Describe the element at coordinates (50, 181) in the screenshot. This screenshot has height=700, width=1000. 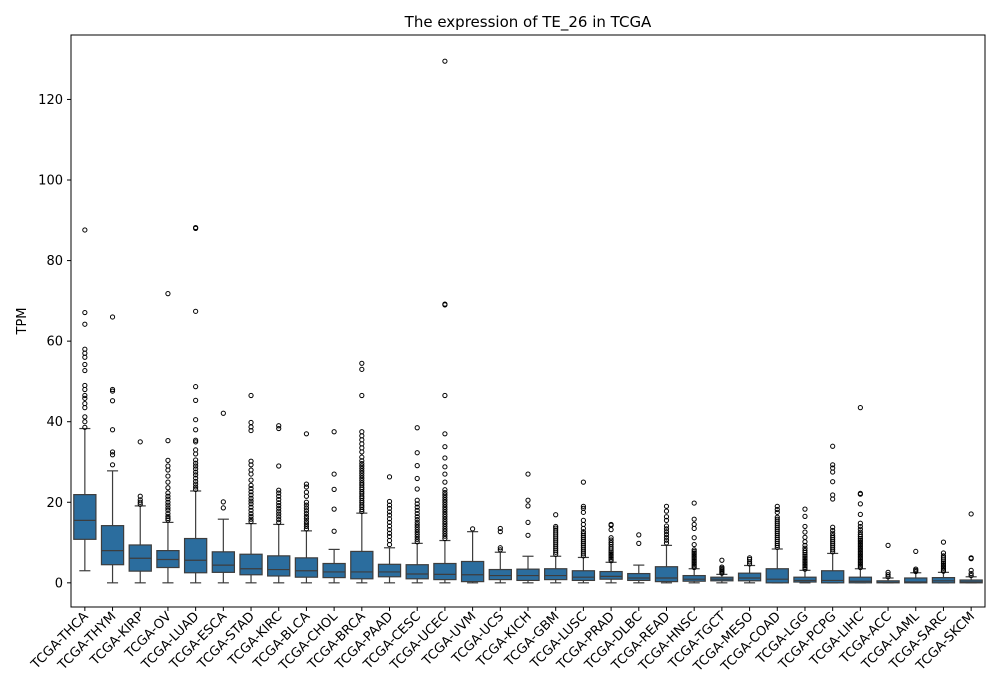
I see `y-tick-label: 100` at that location.